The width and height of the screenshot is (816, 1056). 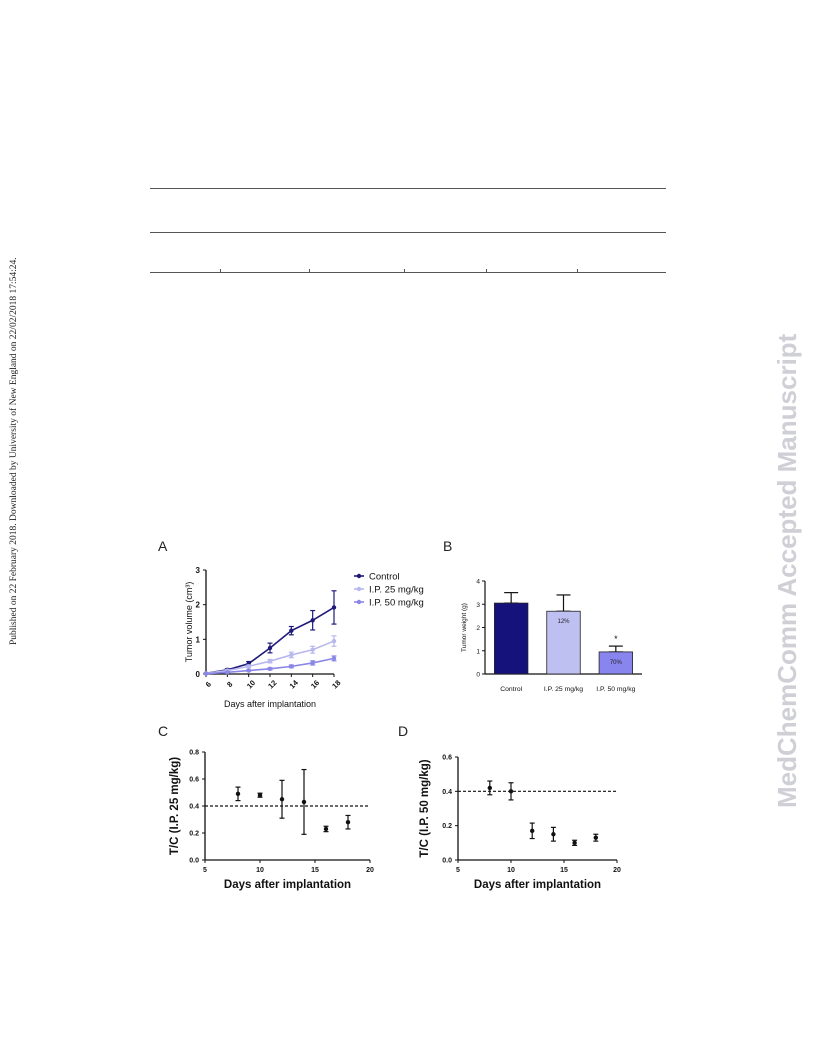 I want to click on bar-label: 70%, so click(x=616, y=663).